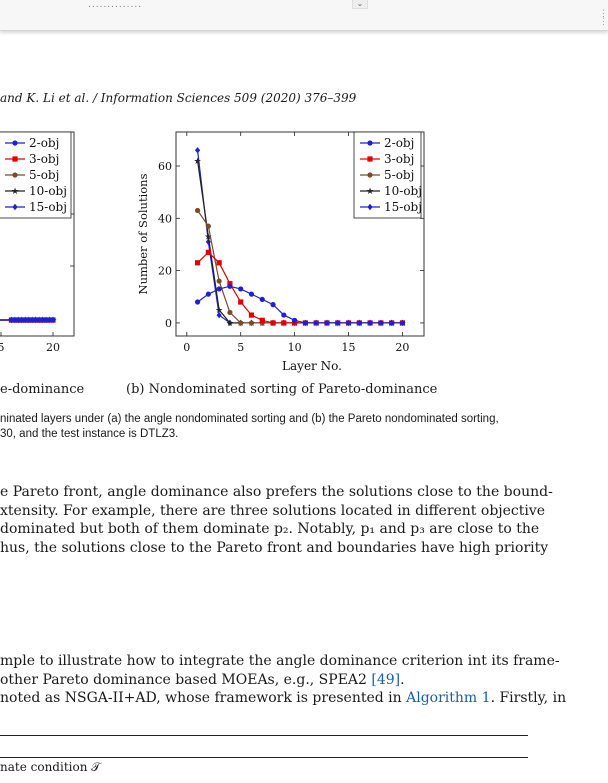  I want to click on chevron-down-icon: ⌄, so click(360, 4).